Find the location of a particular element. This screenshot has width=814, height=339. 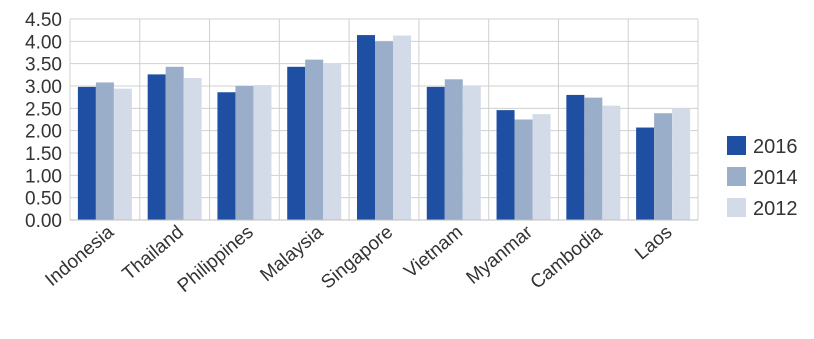

bar-philippines-2016 is located at coordinates (226, 156).